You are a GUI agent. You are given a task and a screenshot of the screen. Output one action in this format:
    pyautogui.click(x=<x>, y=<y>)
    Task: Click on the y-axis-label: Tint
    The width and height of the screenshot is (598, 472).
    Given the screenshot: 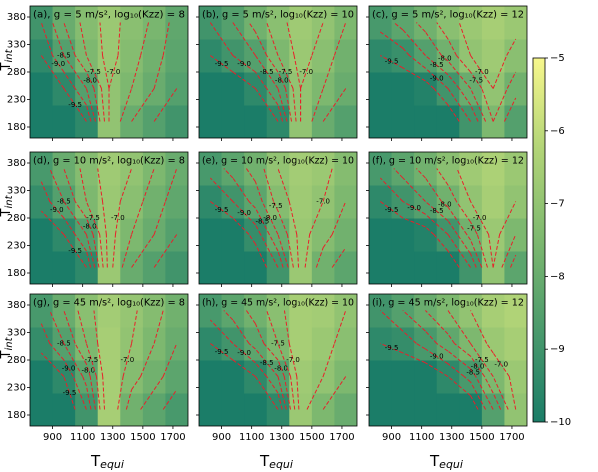 What is the action you would take?
    pyautogui.click(x=7, y=347)
    